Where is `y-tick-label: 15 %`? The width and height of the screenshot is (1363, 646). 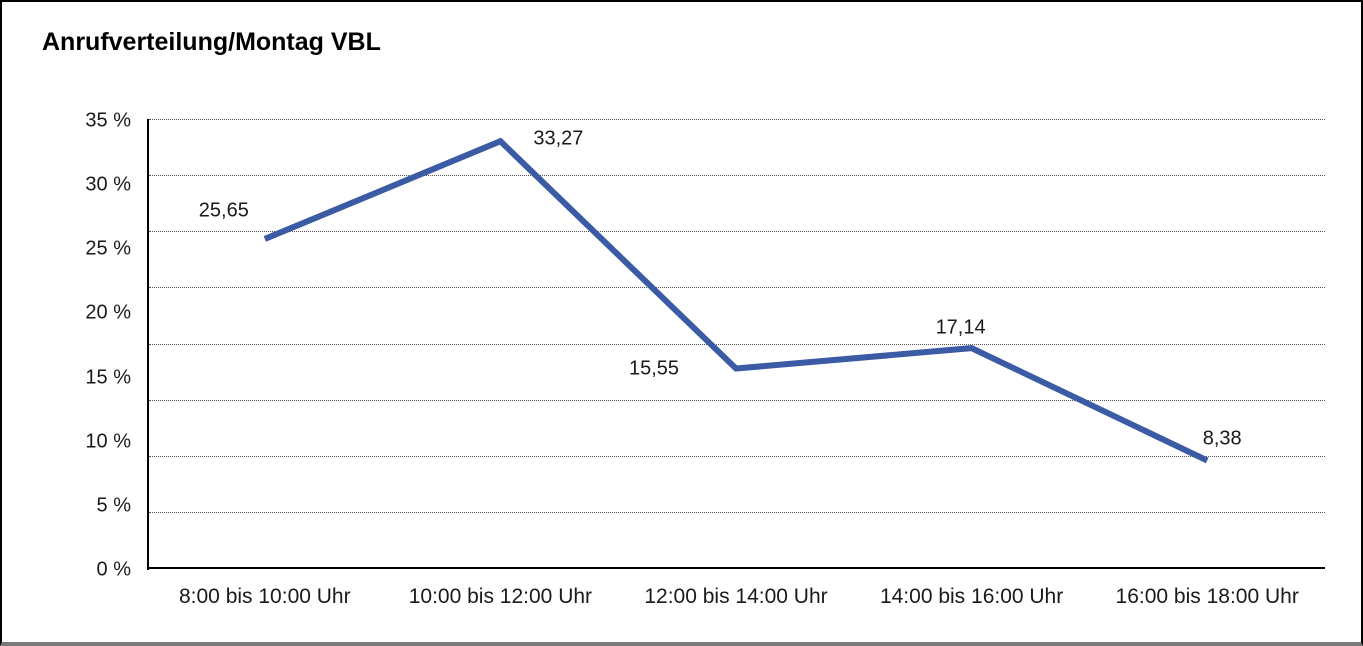 y-tick-label: 15 % is located at coordinates (108, 377).